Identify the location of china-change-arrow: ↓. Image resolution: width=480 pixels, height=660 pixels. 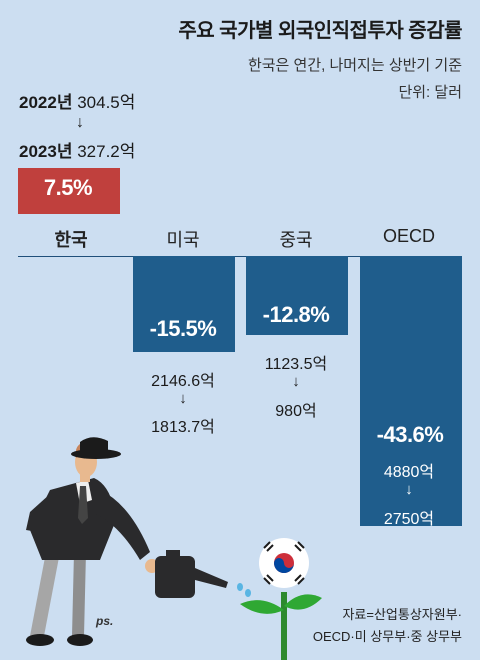
(296, 381).